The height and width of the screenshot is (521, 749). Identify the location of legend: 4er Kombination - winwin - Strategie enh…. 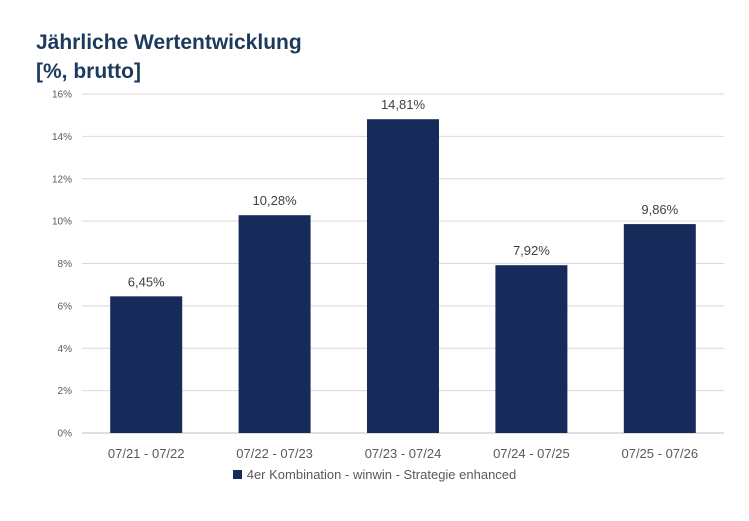
(374, 474).